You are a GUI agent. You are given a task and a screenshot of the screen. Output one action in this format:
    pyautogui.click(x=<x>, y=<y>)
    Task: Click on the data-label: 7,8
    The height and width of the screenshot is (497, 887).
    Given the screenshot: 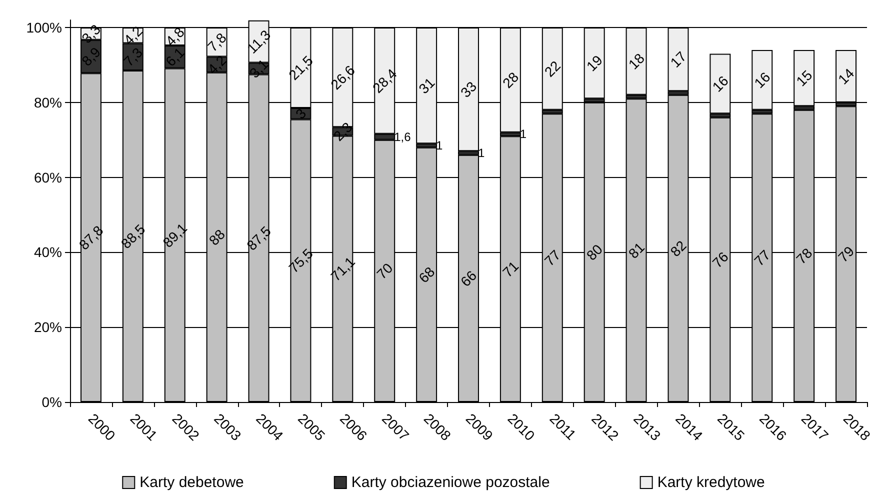 What is the action you would take?
    pyautogui.click(x=217, y=42)
    